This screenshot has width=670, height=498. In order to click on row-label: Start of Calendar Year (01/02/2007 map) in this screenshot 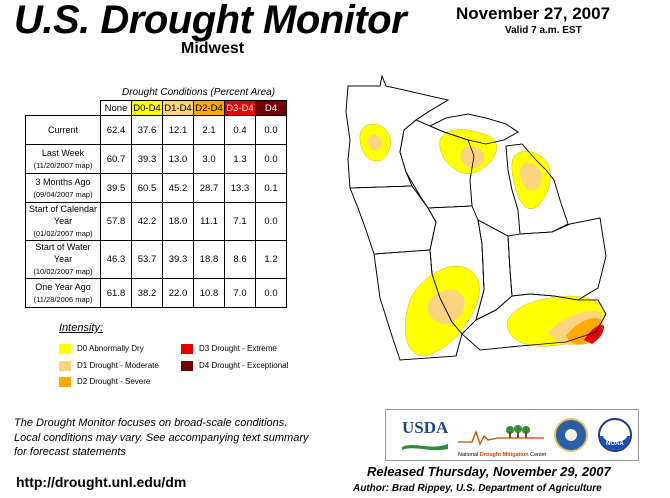, I will do `click(63, 221)`.